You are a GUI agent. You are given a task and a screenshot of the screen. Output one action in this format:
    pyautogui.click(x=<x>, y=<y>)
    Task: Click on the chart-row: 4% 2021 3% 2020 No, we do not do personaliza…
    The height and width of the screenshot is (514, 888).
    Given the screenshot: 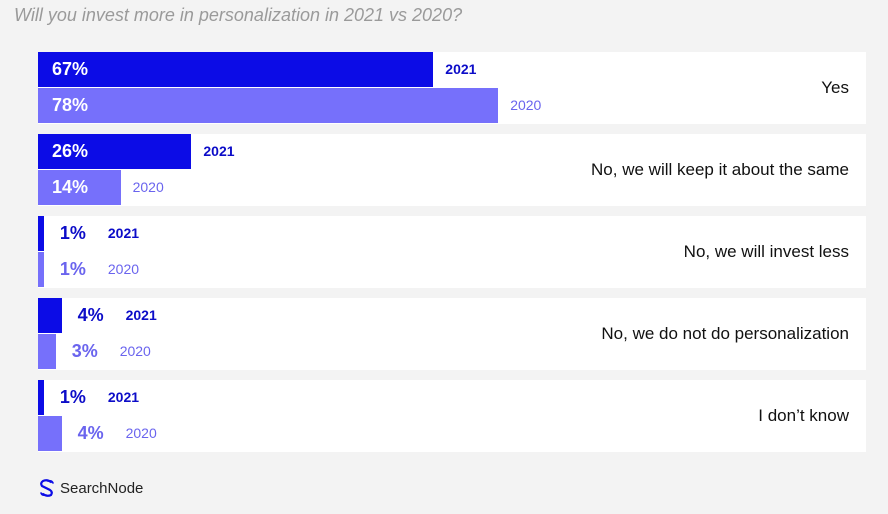 What is the action you would take?
    pyautogui.click(x=452, y=334)
    